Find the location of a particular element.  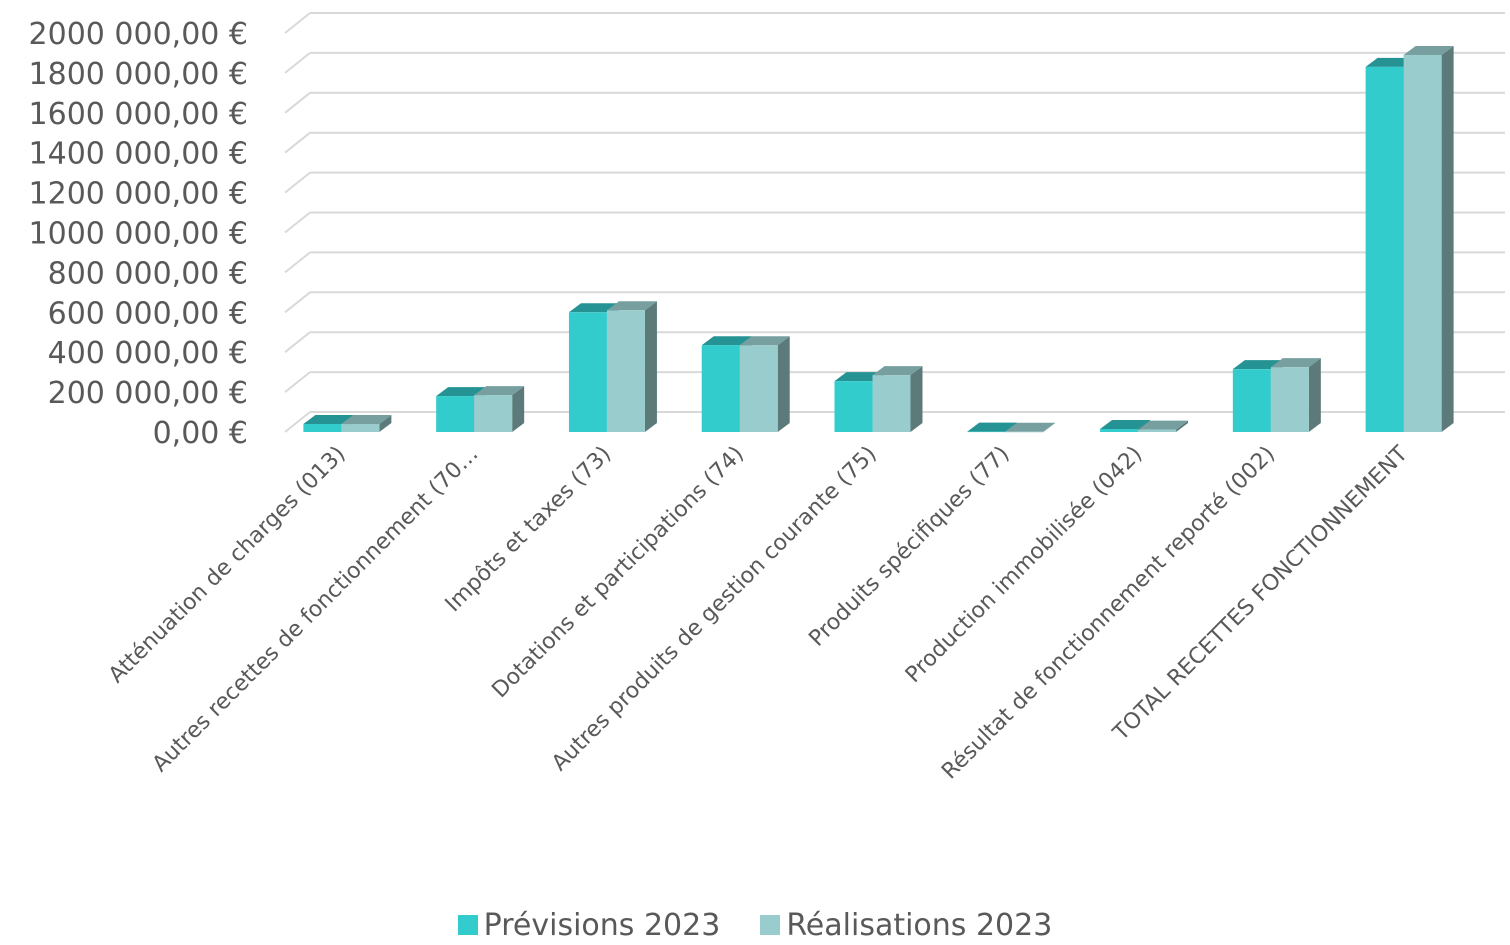

y-tick-label: 0,00 € is located at coordinates (200, 433).